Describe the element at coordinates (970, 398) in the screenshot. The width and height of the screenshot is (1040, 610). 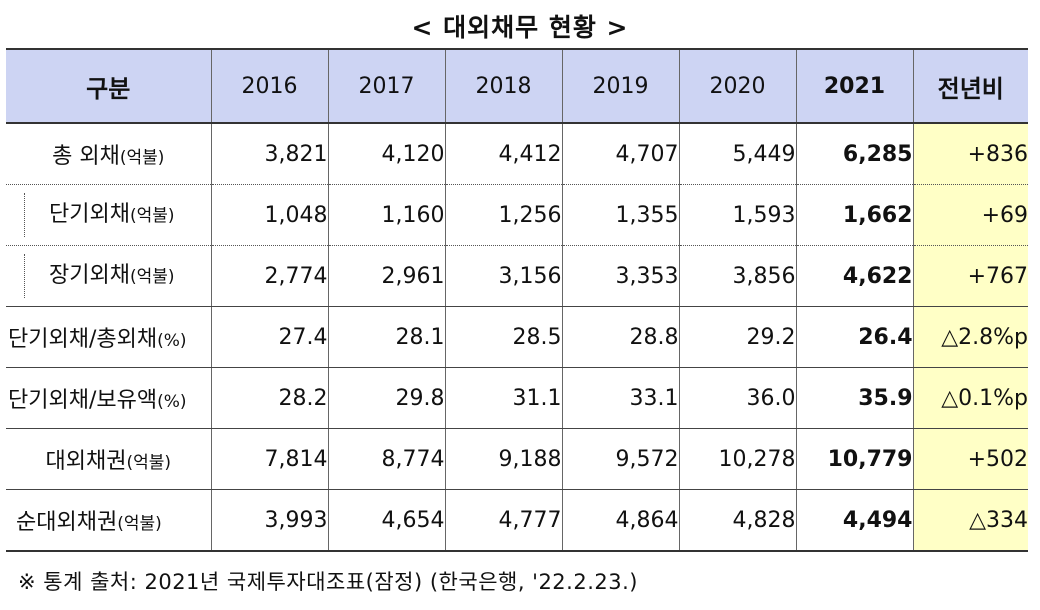
I see `table-cell-change: △0.1%p` at that location.